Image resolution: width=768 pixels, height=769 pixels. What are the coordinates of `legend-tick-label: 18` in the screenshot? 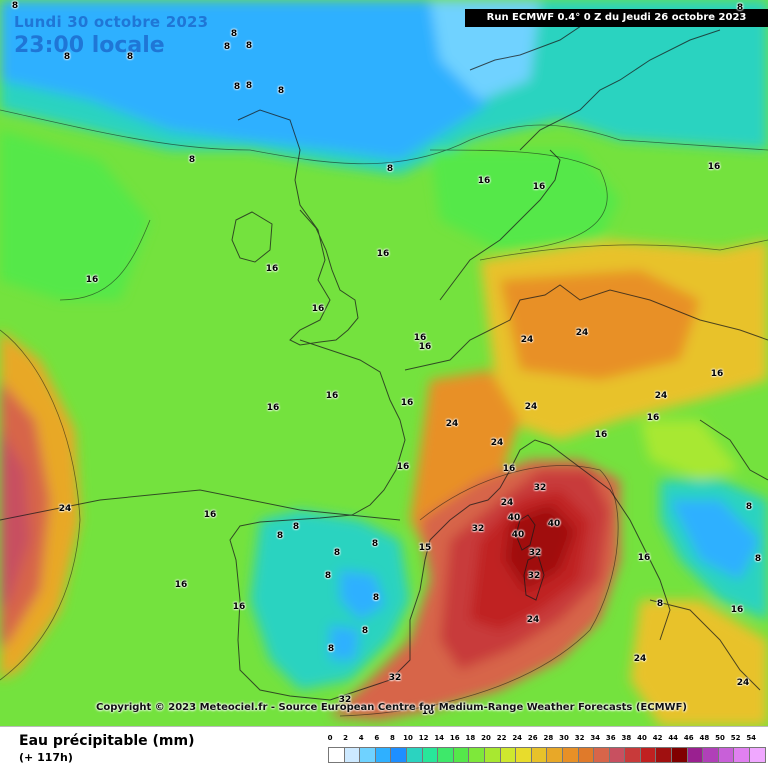 It's located at (470, 738).